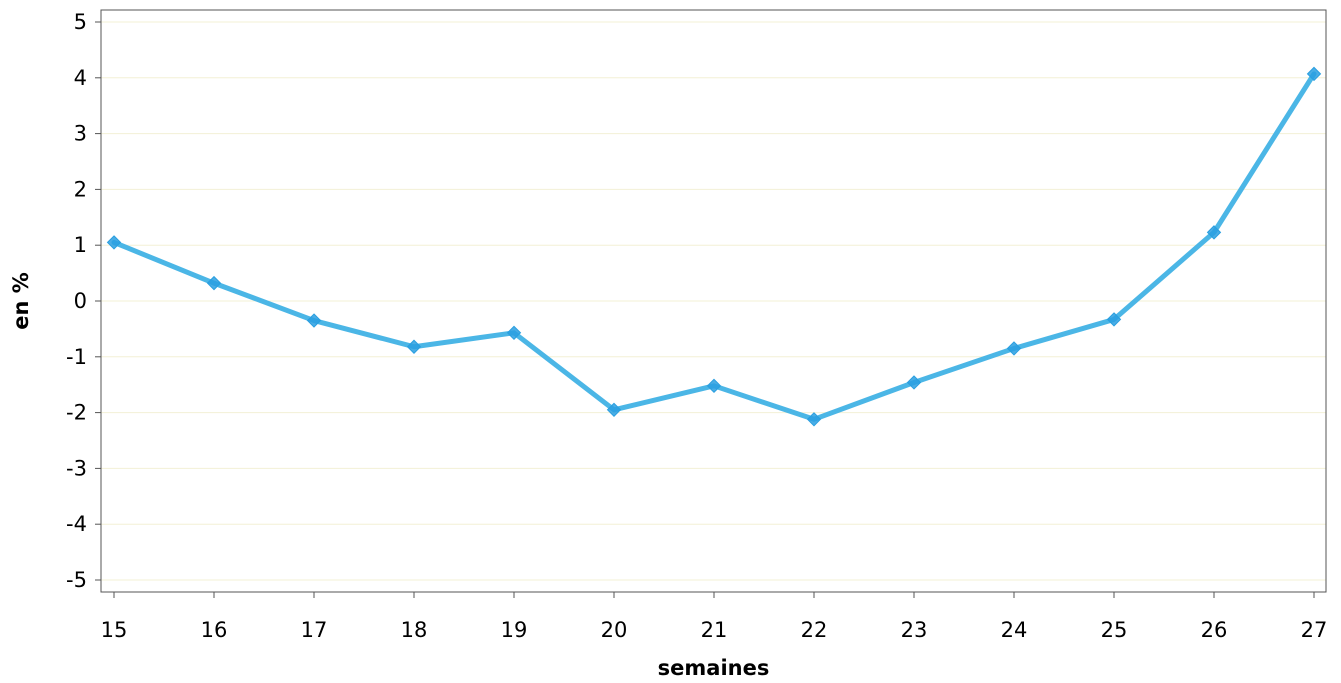 The width and height of the screenshot is (1341, 683). What do you see at coordinates (76, 413) in the screenshot?
I see `y-tick-label: -2` at bounding box center [76, 413].